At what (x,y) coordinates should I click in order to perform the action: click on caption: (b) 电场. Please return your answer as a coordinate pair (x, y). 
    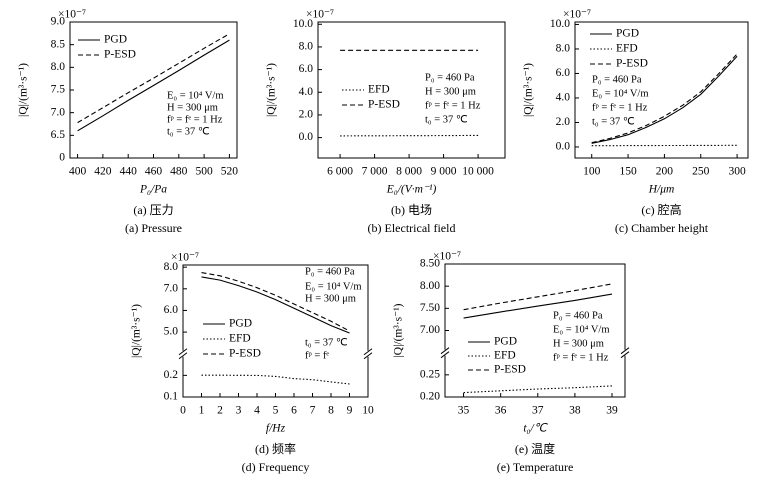
    Looking at the image, I should click on (411, 210).